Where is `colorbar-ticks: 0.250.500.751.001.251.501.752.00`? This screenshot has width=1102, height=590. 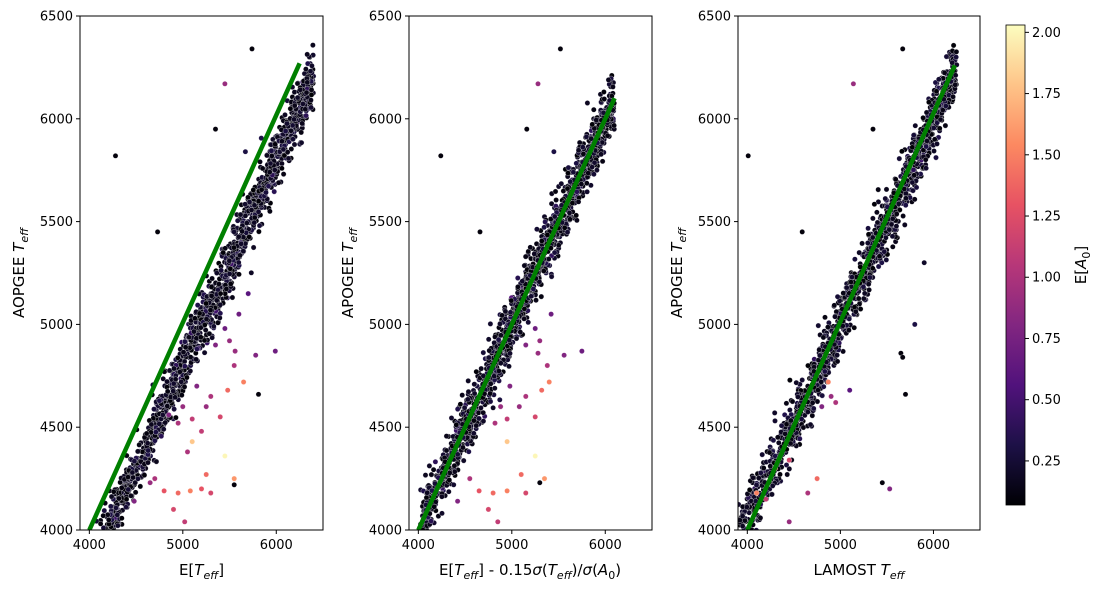 colorbar-ticks: 0.250.500.751.001.251.501.752.00 is located at coordinates (1043, 247).